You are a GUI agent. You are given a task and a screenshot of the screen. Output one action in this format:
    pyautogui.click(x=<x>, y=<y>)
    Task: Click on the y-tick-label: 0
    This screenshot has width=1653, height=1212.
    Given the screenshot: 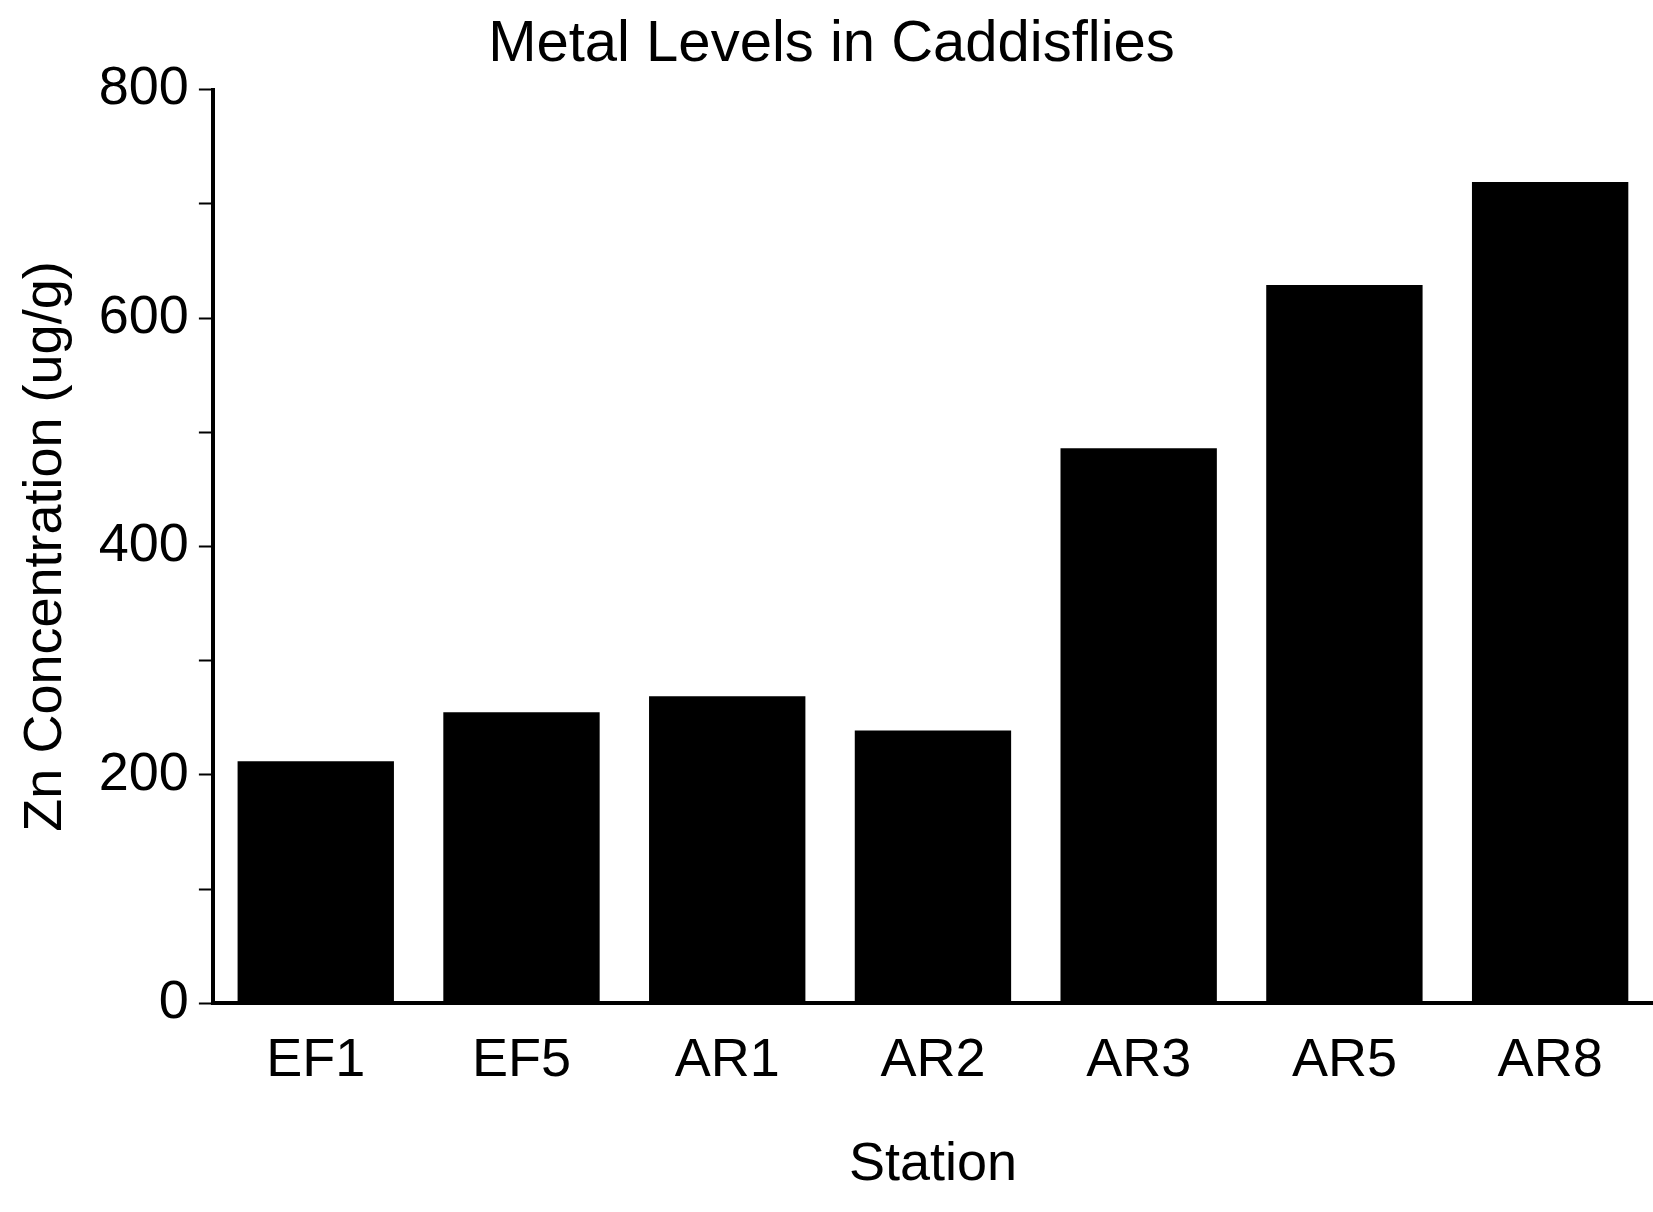 What is the action you would take?
    pyautogui.click(x=173, y=999)
    